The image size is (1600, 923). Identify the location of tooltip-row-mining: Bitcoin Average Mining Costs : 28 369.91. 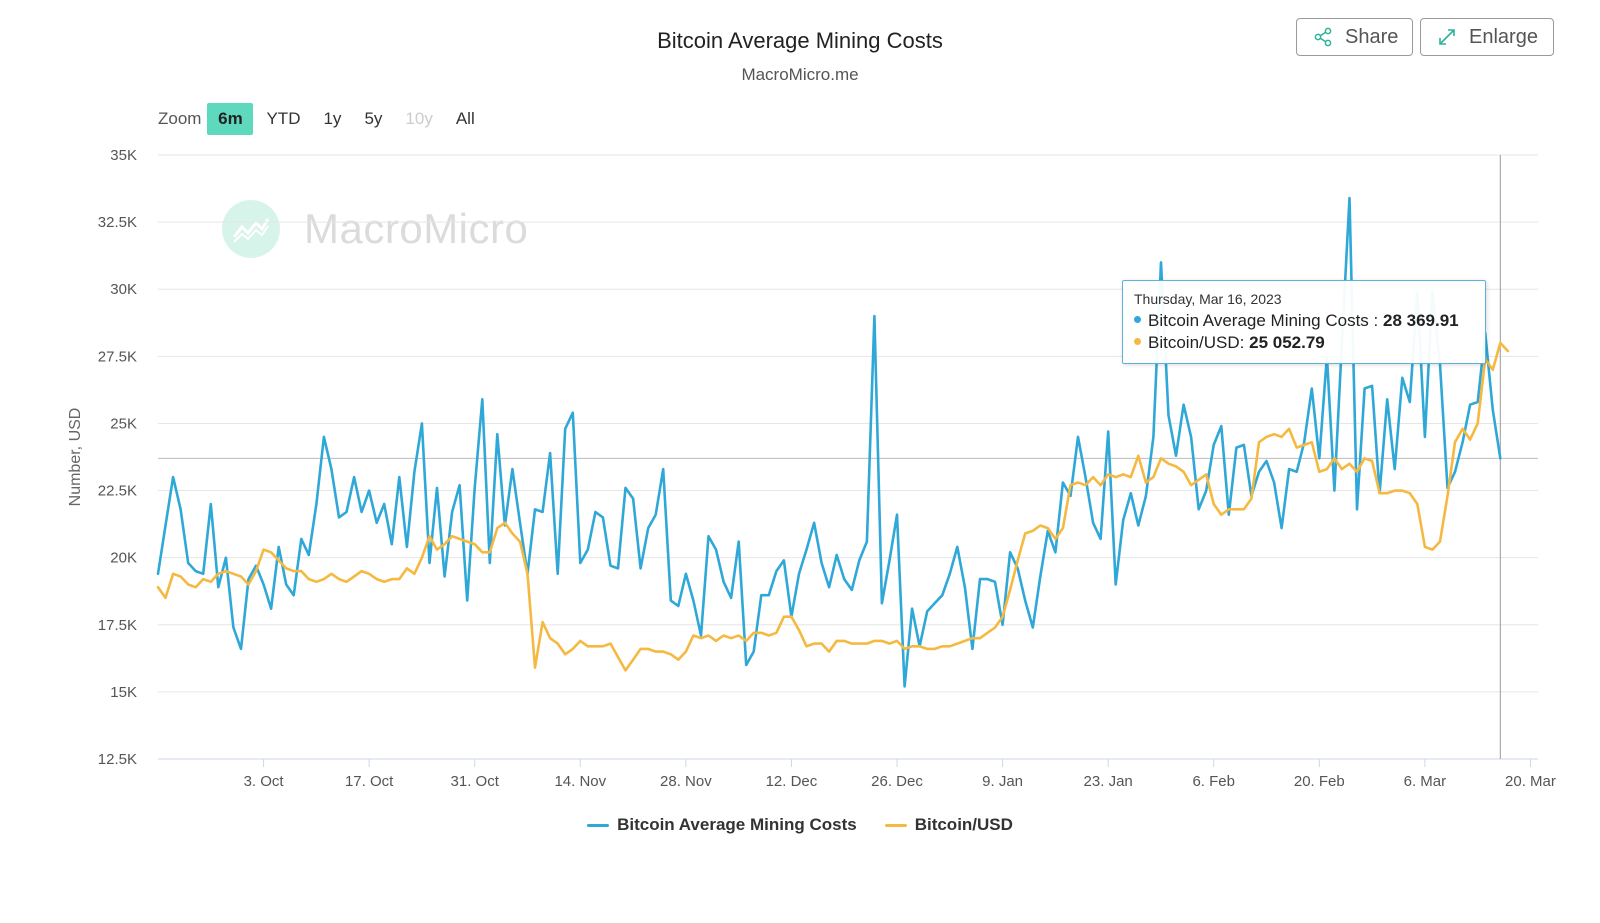
(1304, 321).